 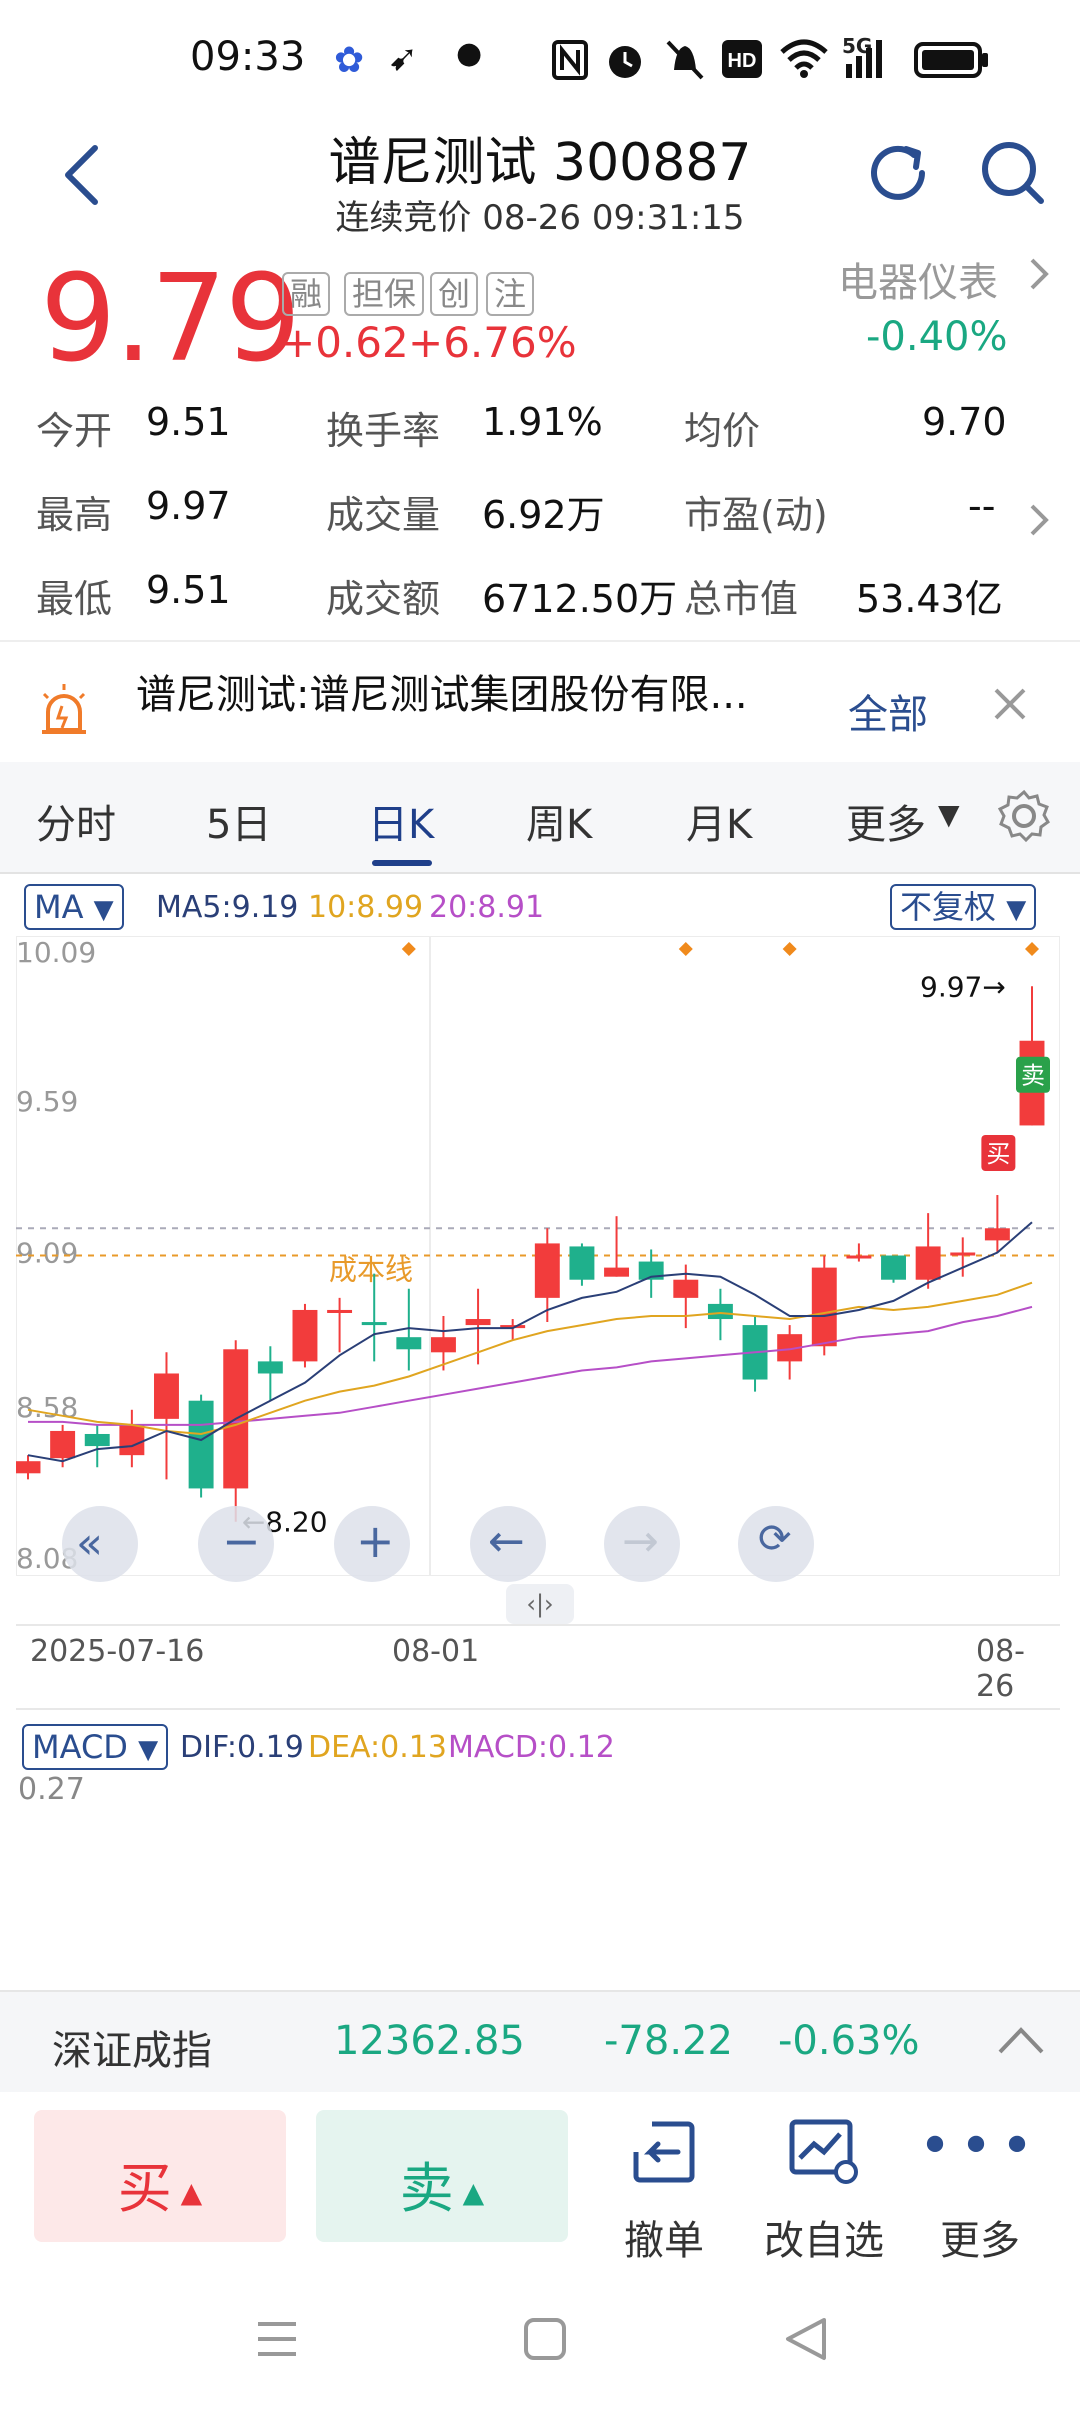 What do you see at coordinates (144, 2188) in the screenshot?
I see `buy-button-label: 买` at bounding box center [144, 2188].